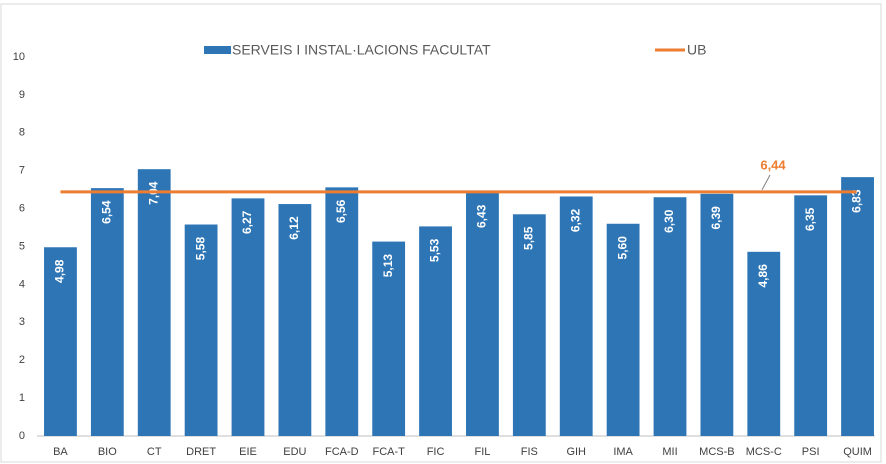  Describe the element at coordinates (22, 95) in the screenshot. I see `y-tick-label: 9` at that location.